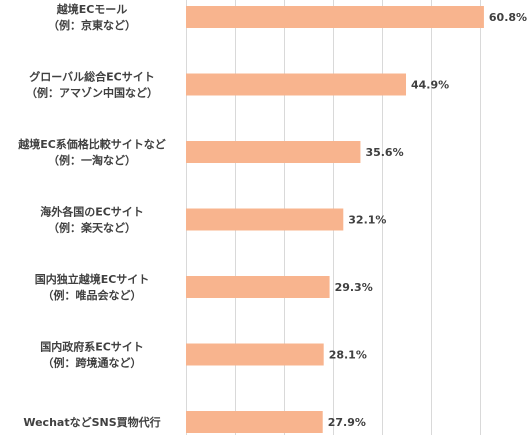 This screenshot has height=435, width=529. I want to click on category-label-line: （例：跨境通など）, so click(92, 363).